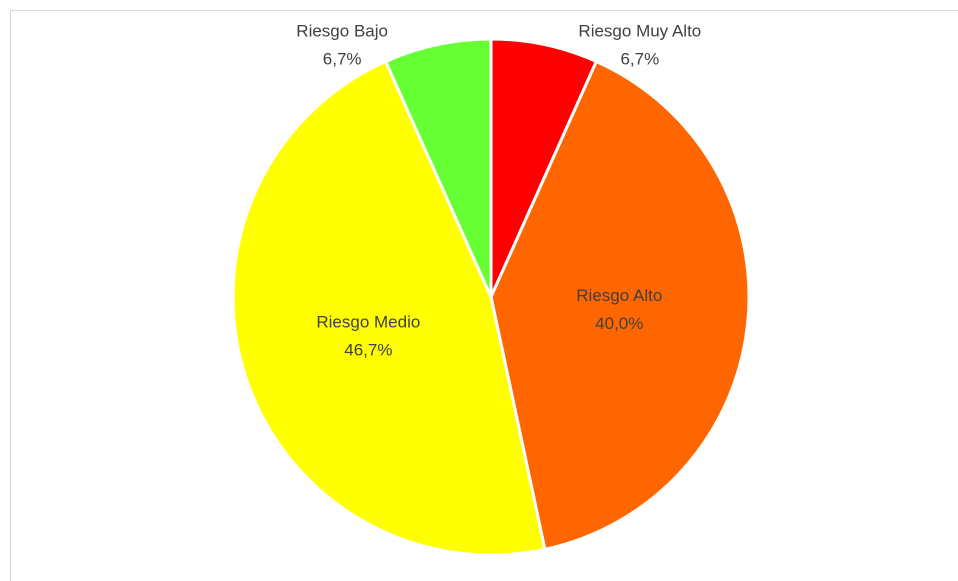  I want to click on category-label: Riesgo Medio, so click(368, 322).